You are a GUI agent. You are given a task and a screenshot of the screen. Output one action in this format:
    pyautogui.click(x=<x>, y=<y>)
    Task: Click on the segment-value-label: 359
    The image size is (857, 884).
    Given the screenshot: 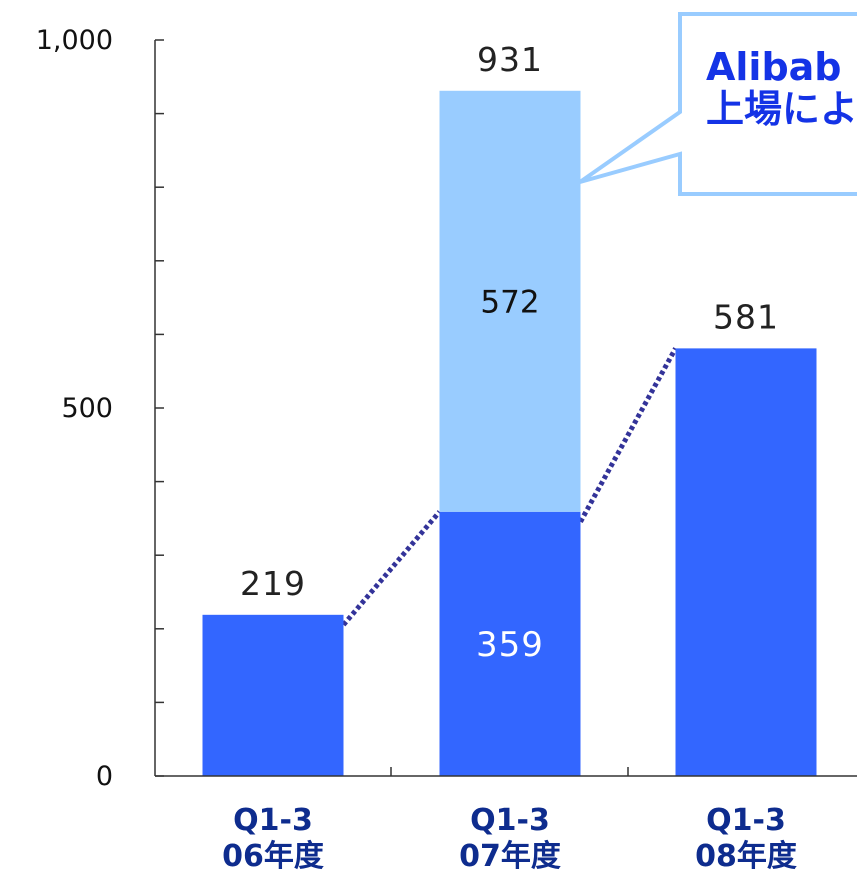 What is the action you would take?
    pyautogui.click(x=510, y=645)
    